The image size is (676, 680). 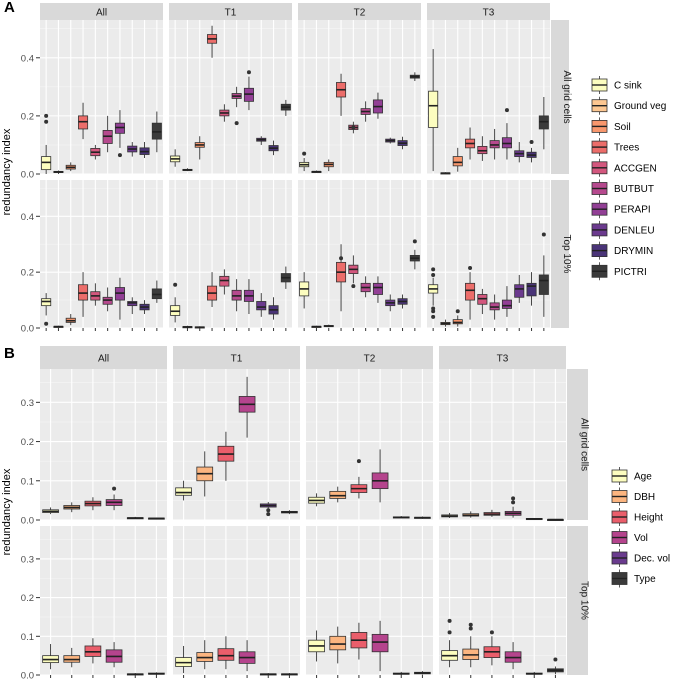 What do you see at coordinates (503, 359) in the screenshot?
I see `facet-strip-label: T3` at bounding box center [503, 359].